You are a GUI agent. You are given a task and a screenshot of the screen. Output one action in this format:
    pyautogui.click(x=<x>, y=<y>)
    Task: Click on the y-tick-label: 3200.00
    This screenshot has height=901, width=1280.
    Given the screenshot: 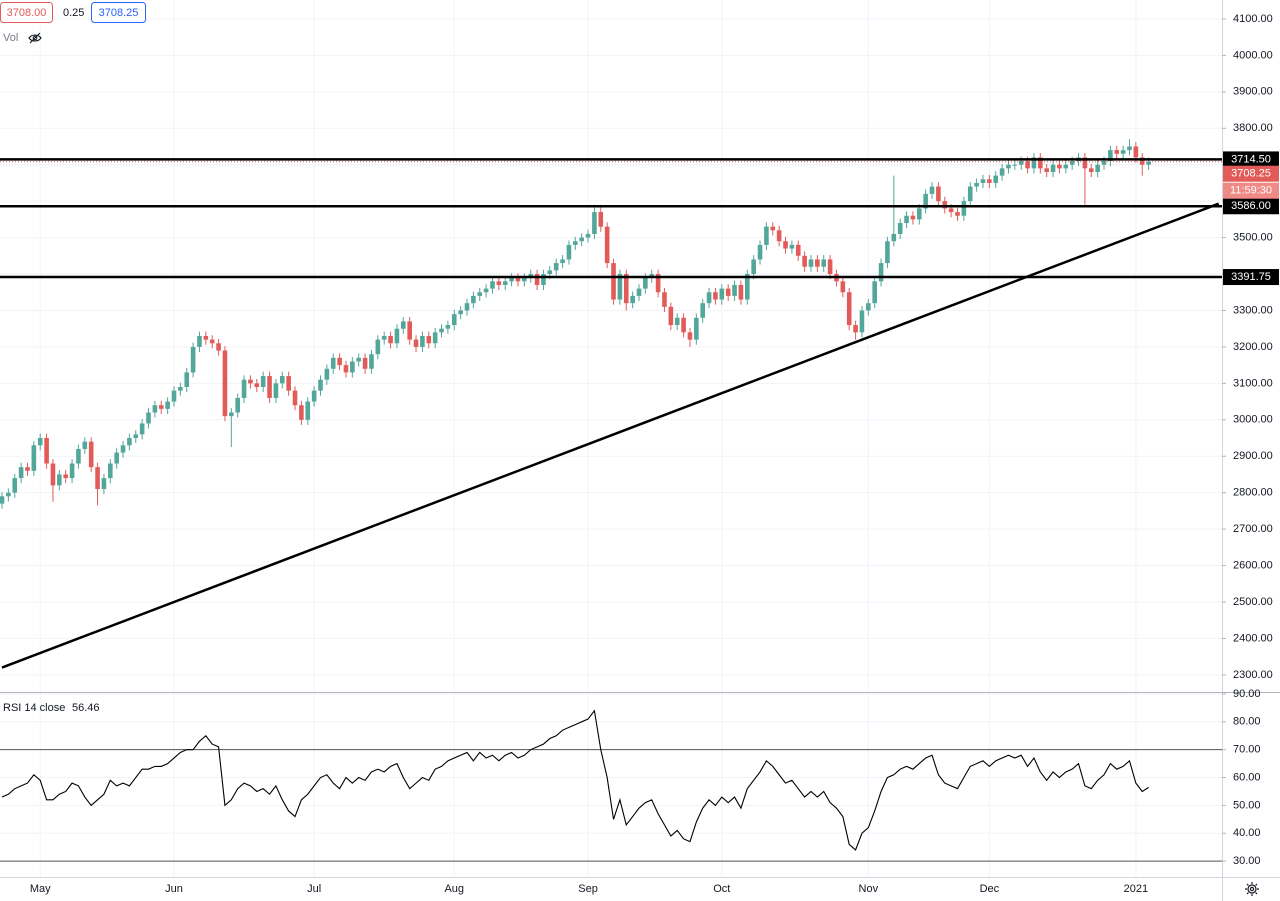 What is the action you would take?
    pyautogui.click(x=1253, y=347)
    